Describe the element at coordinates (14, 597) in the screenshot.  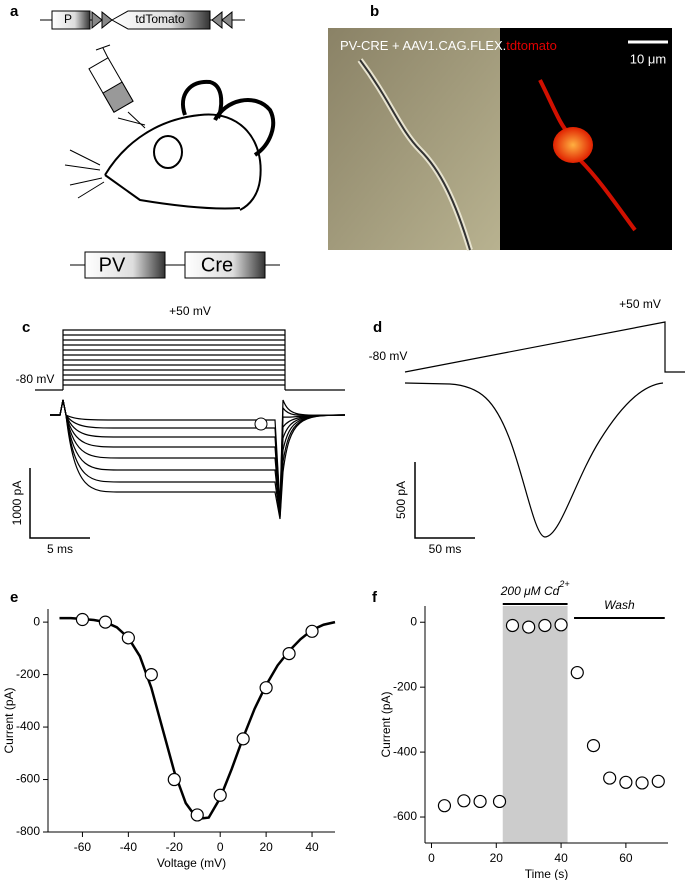
I see `panel-label: e` at that location.